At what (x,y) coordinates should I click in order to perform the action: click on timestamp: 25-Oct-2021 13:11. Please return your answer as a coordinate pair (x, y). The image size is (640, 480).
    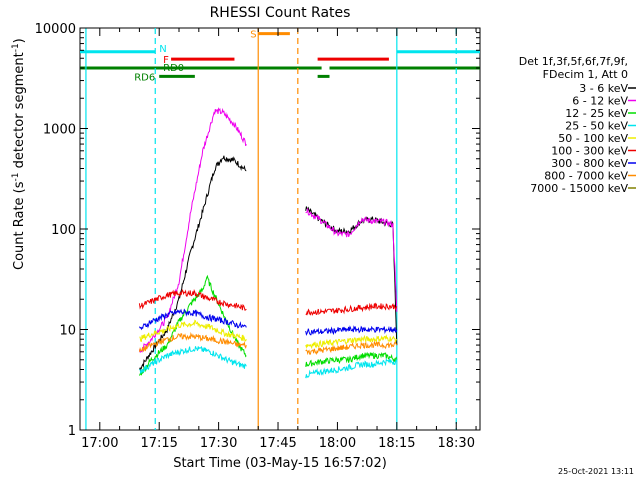
    Looking at the image, I should click on (596, 471).